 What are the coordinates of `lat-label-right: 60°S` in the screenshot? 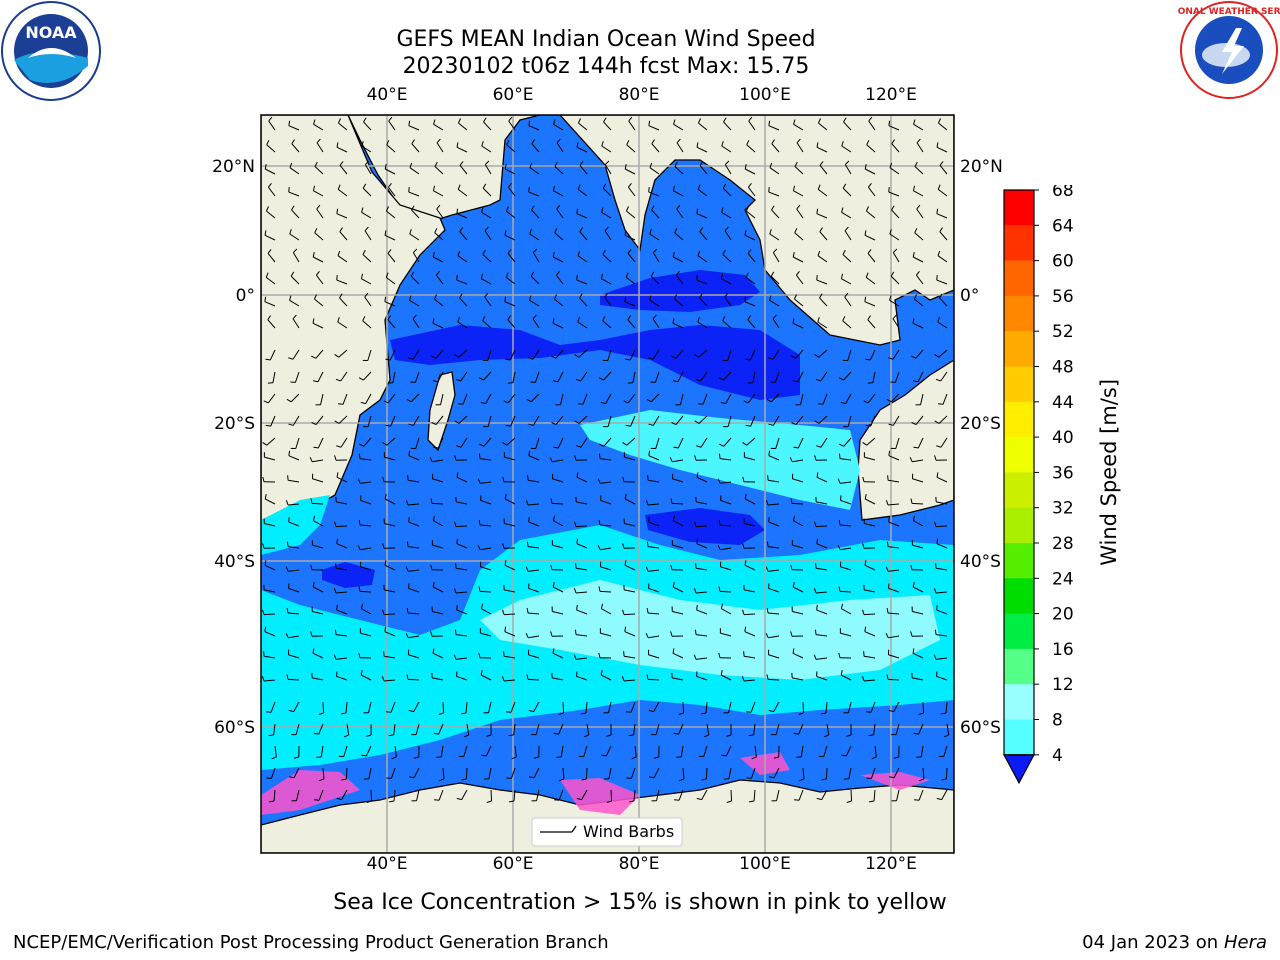 It's located at (980, 728).